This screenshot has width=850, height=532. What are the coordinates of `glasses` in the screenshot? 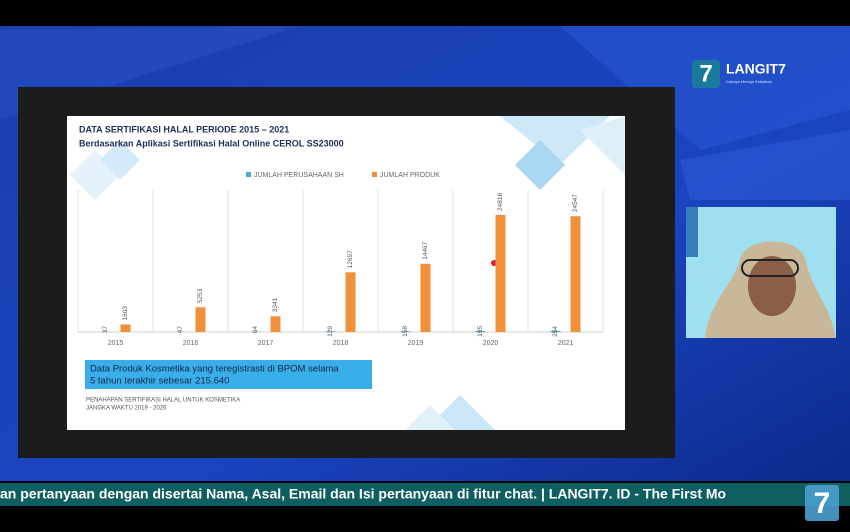 It's located at (770, 268).